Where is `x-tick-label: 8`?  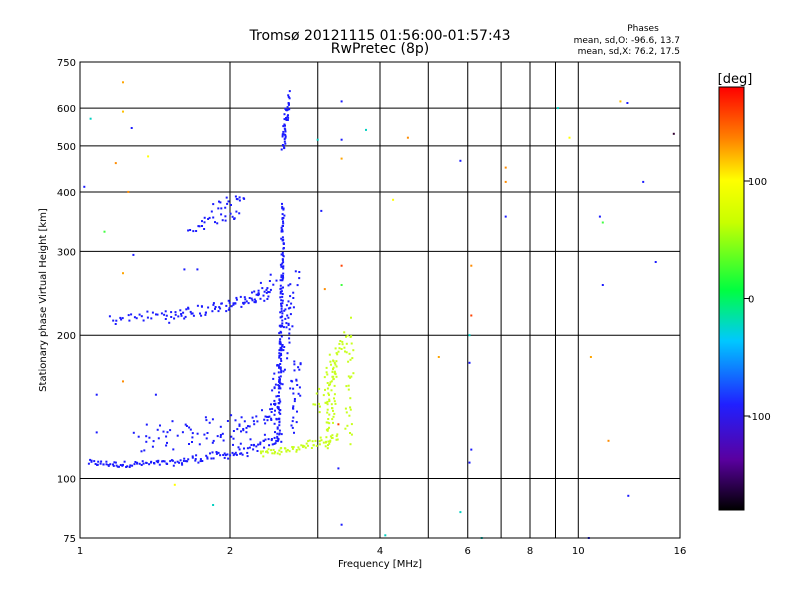 x-tick-label: 8 is located at coordinates (530, 551).